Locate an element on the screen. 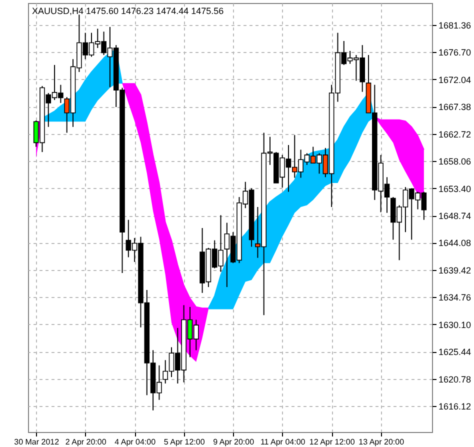 This screenshot has height=447, width=474. y-tick-label: 1667.38 is located at coordinates (455, 107).